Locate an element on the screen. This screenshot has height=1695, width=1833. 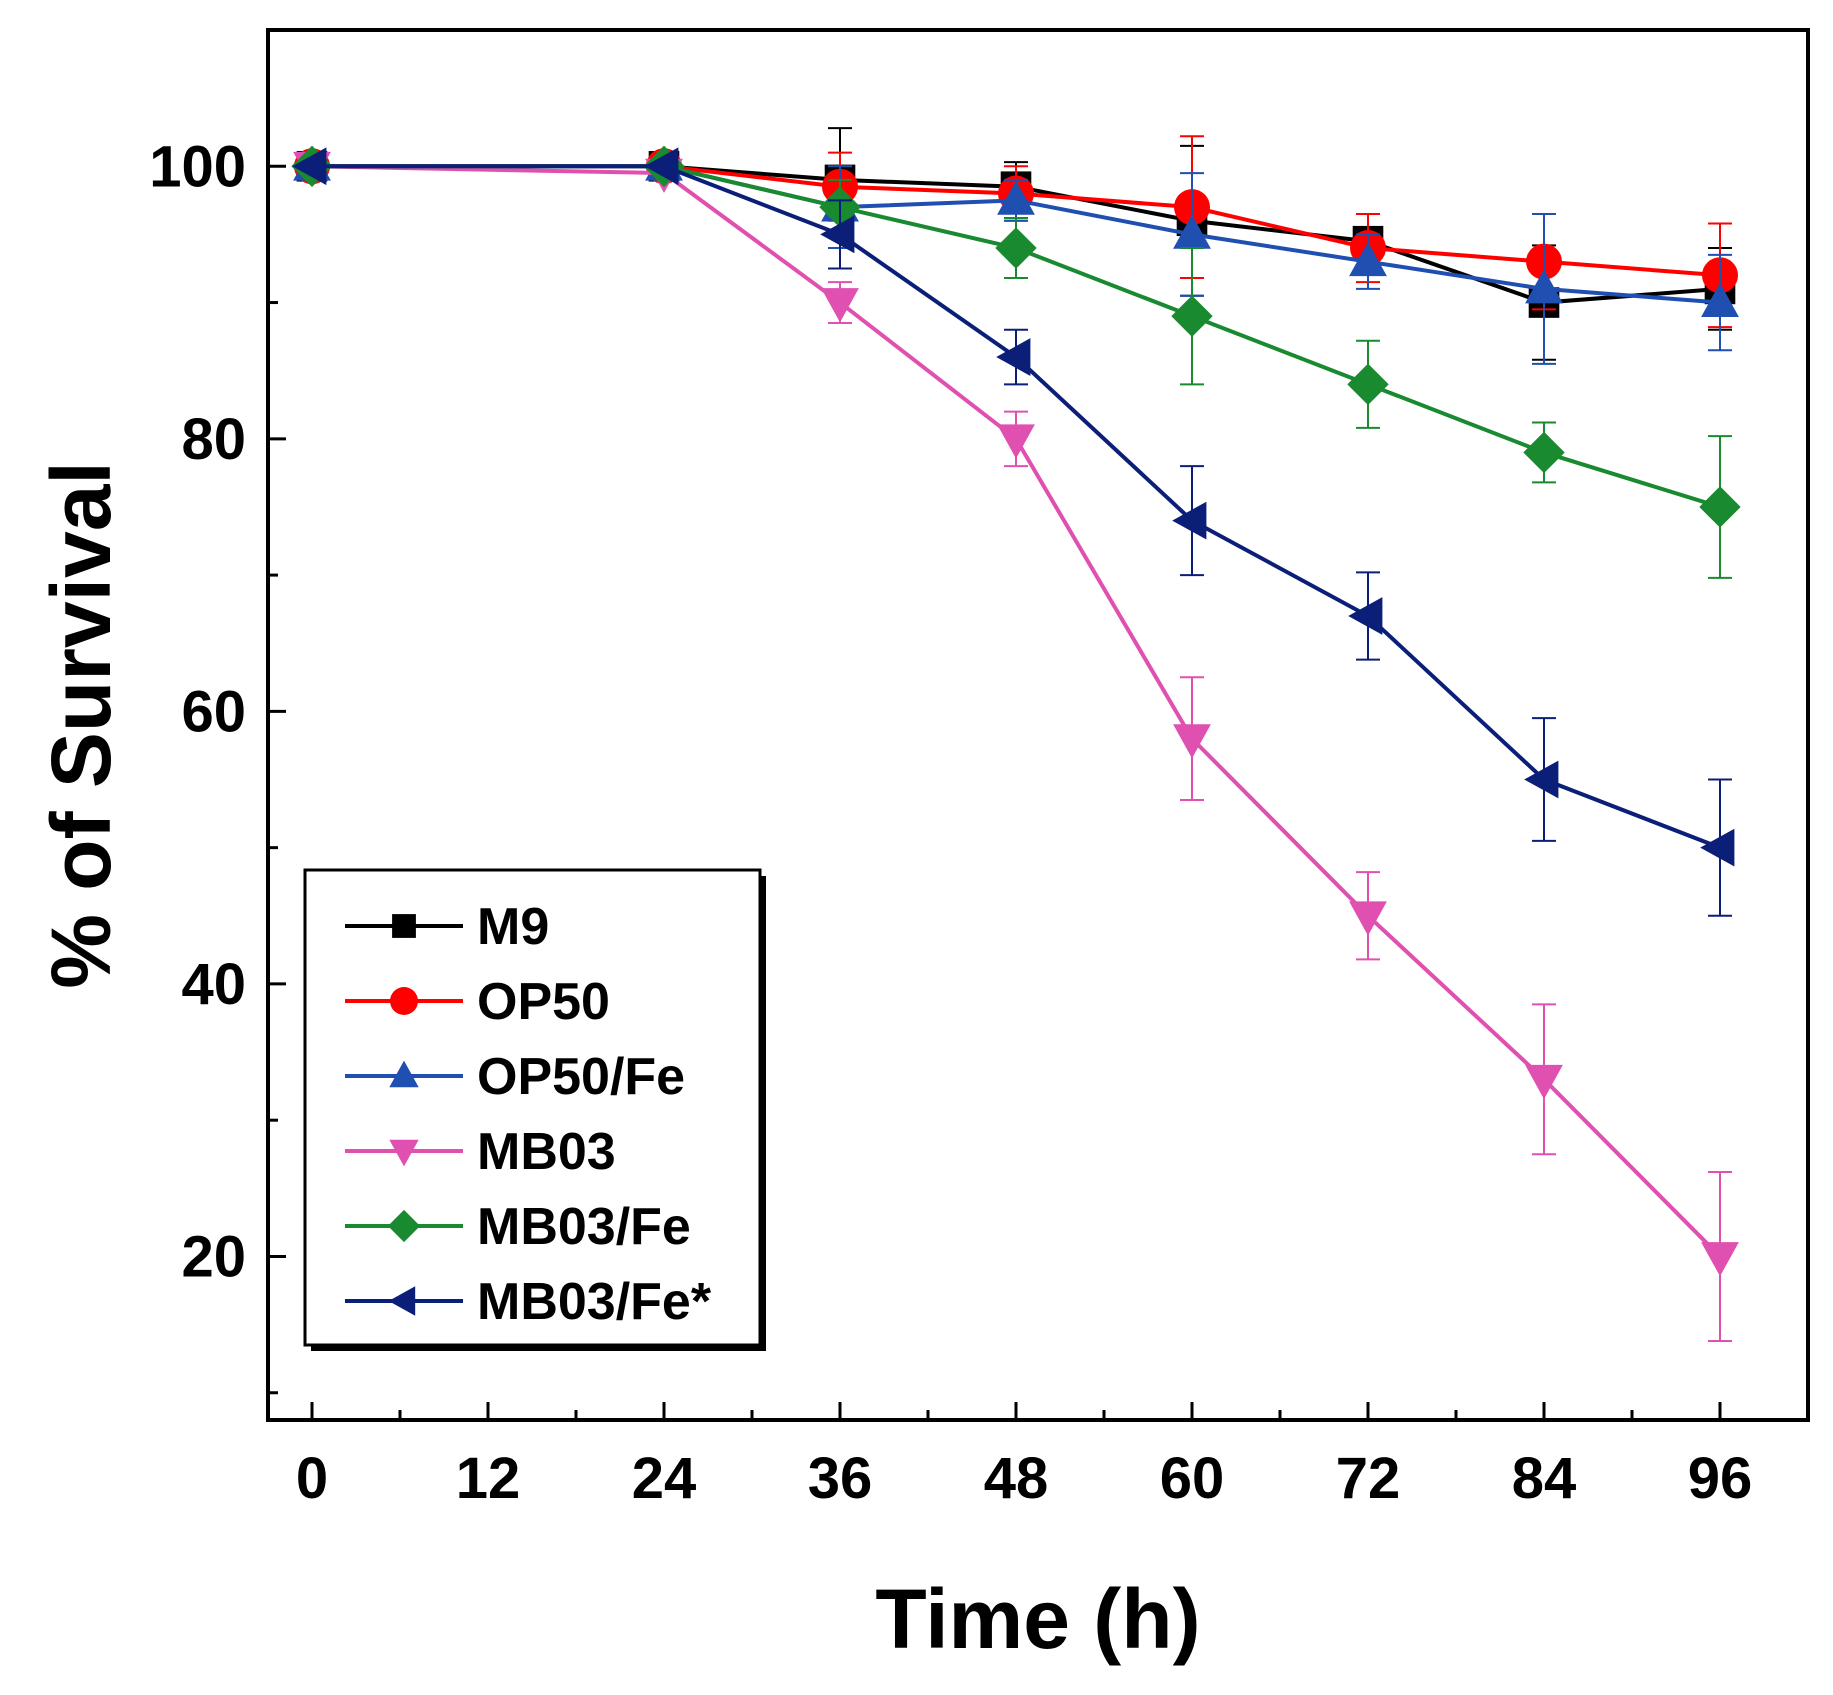
legend-label: MB03 is located at coordinates (546, 1152).